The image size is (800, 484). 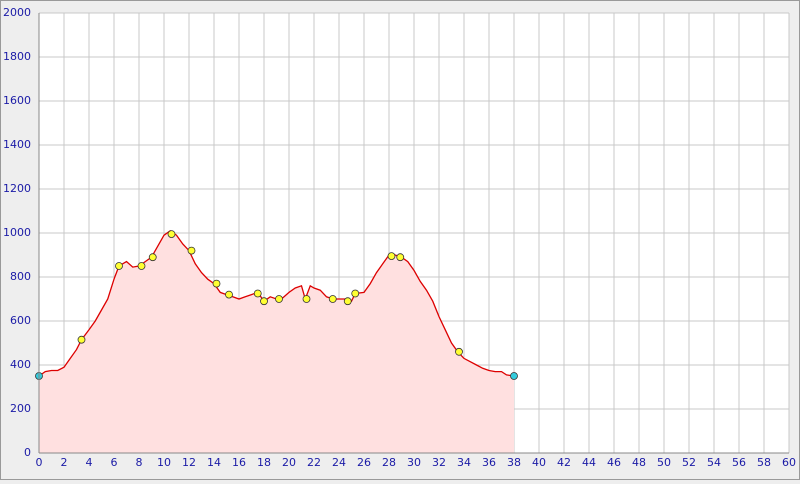 What do you see at coordinates (289, 462) in the screenshot?
I see `x-tick-label: 20` at bounding box center [289, 462].